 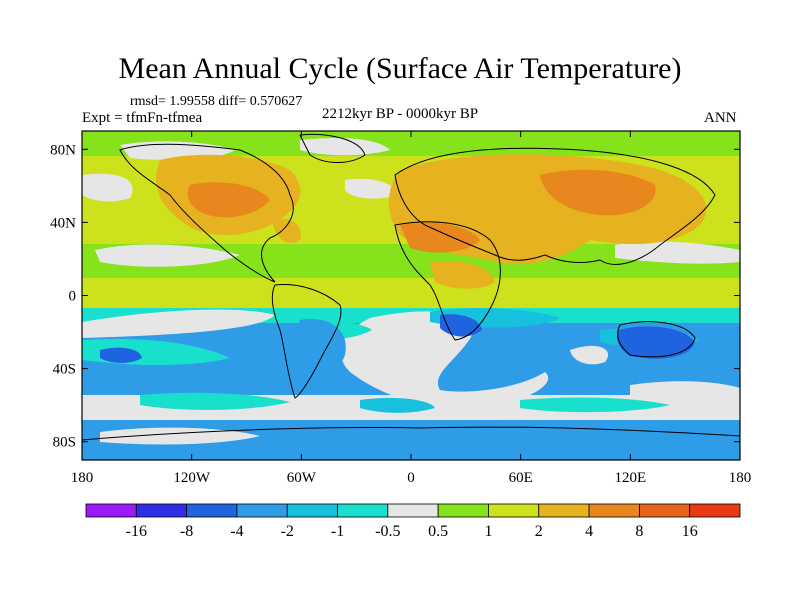 I want to click on colorbar-label: -16, so click(x=136, y=531).